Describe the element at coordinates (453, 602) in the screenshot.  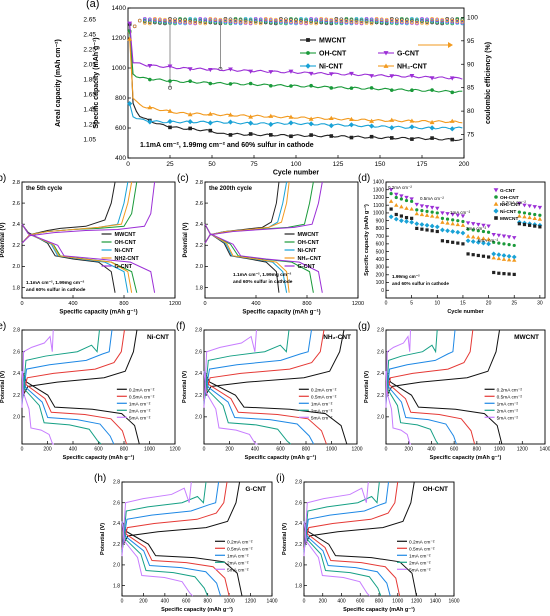
I see `x-tick-label: 1600` at that location.